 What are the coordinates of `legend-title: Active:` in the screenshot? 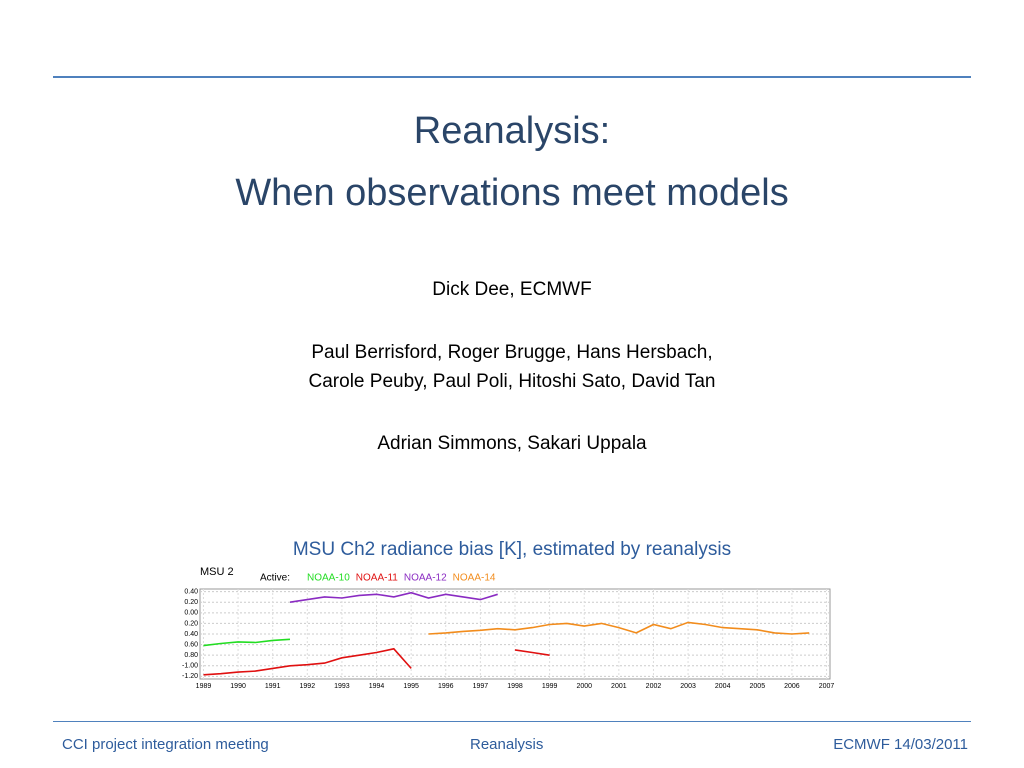 It's located at (275, 578).